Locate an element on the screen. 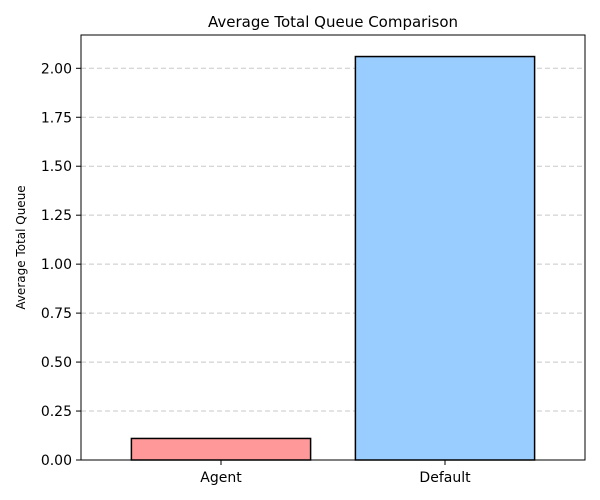 The width and height of the screenshot is (600, 500). y-tick-label: 0.75 is located at coordinates (56, 314).